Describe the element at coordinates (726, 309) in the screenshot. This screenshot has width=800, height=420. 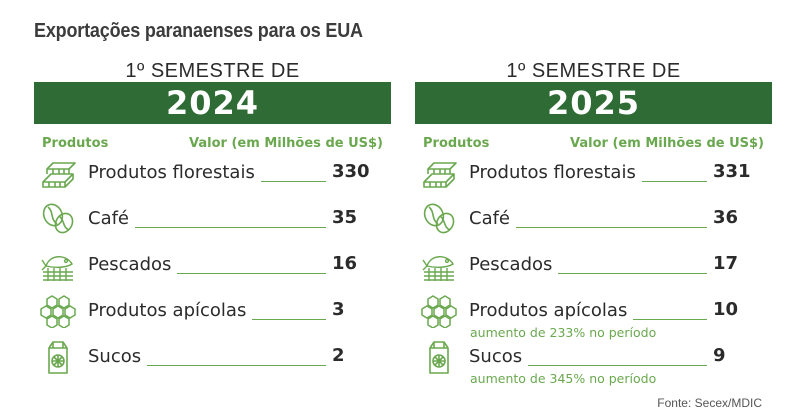
I see `product-value: 10` at that location.